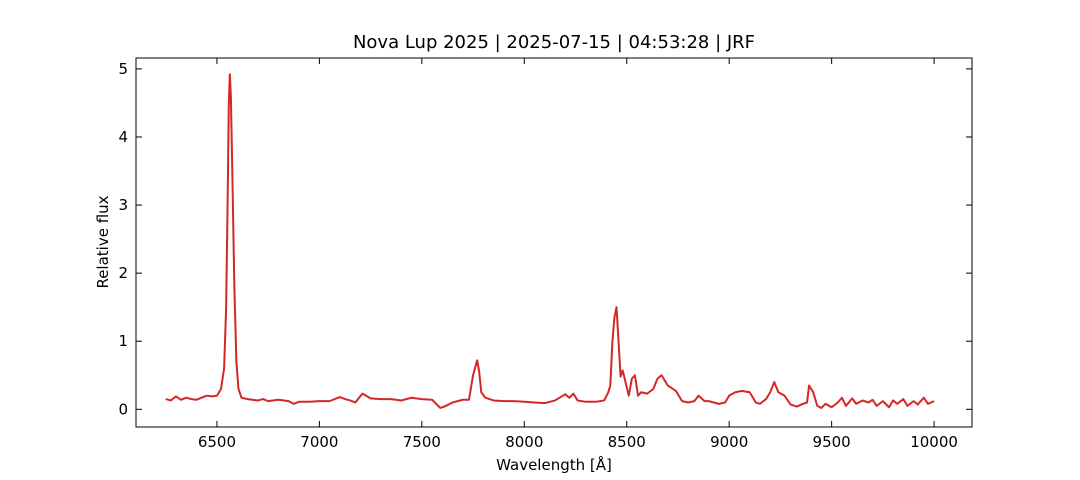 This screenshot has width=1080, height=480. What do you see at coordinates (729, 442) in the screenshot?
I see `x-tick-label: 9000` at bounding box center [729, 442].